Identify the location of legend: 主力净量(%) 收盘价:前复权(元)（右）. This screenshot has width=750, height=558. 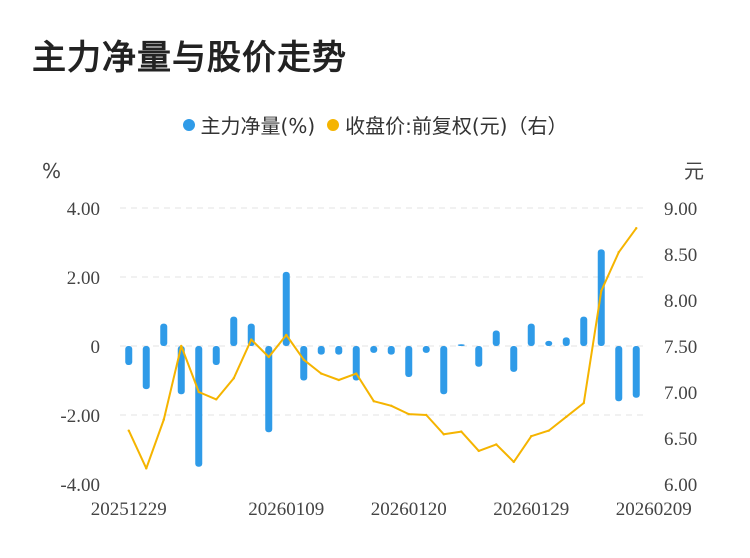
(375, 124).